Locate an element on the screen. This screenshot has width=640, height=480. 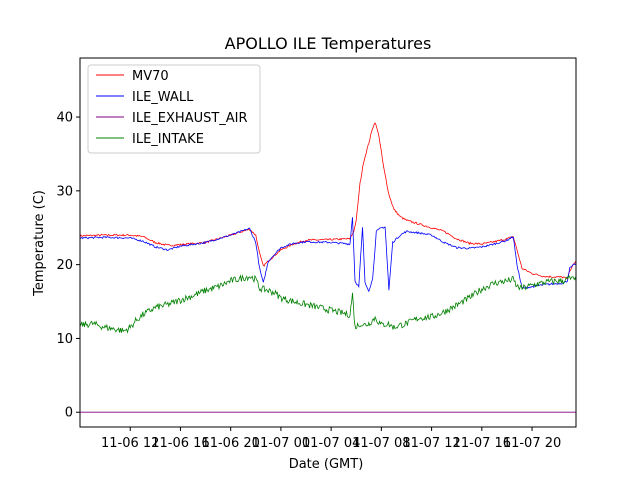
x-axis-label: Date (GMT) is located at coordinates (326, 464).